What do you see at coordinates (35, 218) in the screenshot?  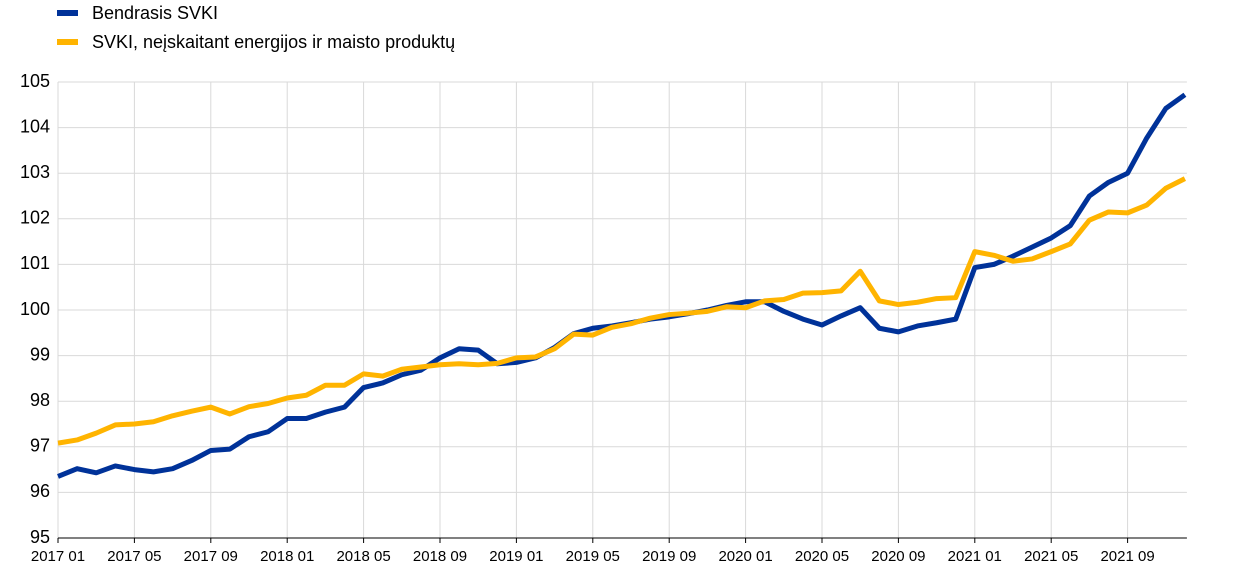 I see `y-tick-label: 102` at bounding box center [35, 218].